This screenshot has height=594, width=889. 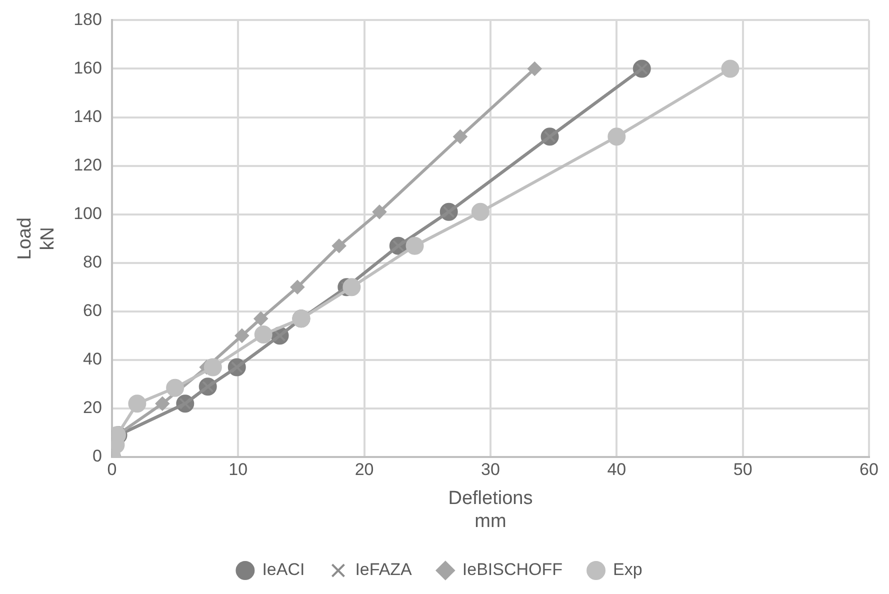 I want to click on y-tick-label: 0, so click(x=97, y=456).